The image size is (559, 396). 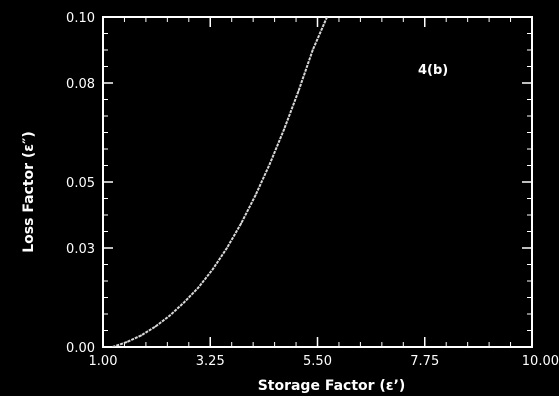 What do you see at coordinates (103, 361) in the screenshot?
I see `x-tick-label: 1.00` at bounding box center [103, 361].